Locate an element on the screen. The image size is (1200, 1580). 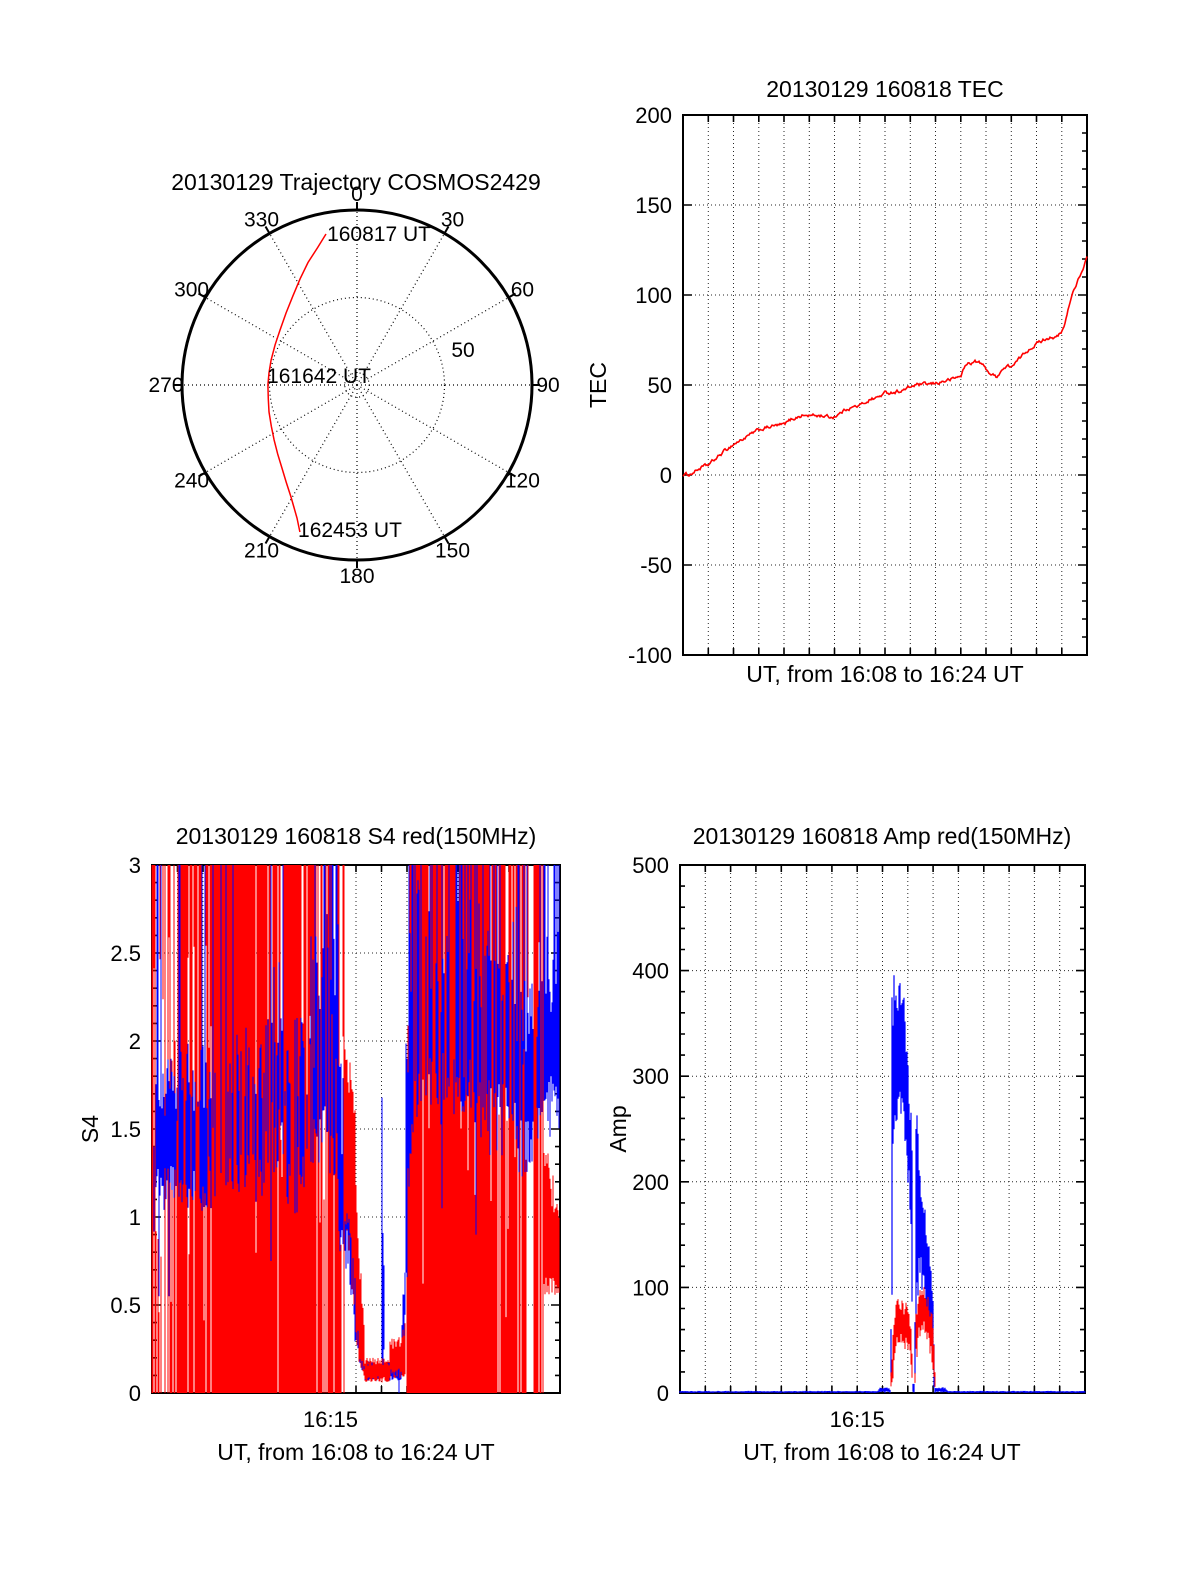
trajectory-path is located at coordinates (297, 383).